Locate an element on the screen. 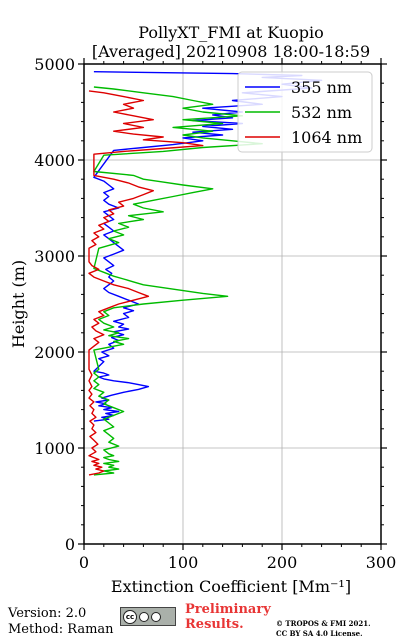  preliminary-results-note: Preliminary Results. is located at coordinates (228, 617).